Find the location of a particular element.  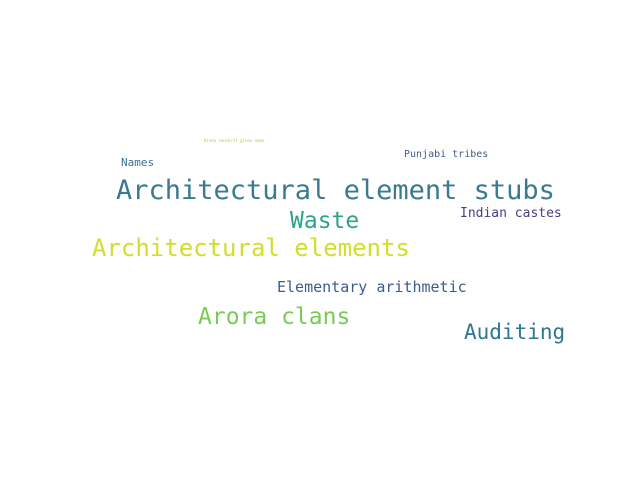

word-architectural-element-stubs: Architectural element stubs is located at coordinates (335, 190).